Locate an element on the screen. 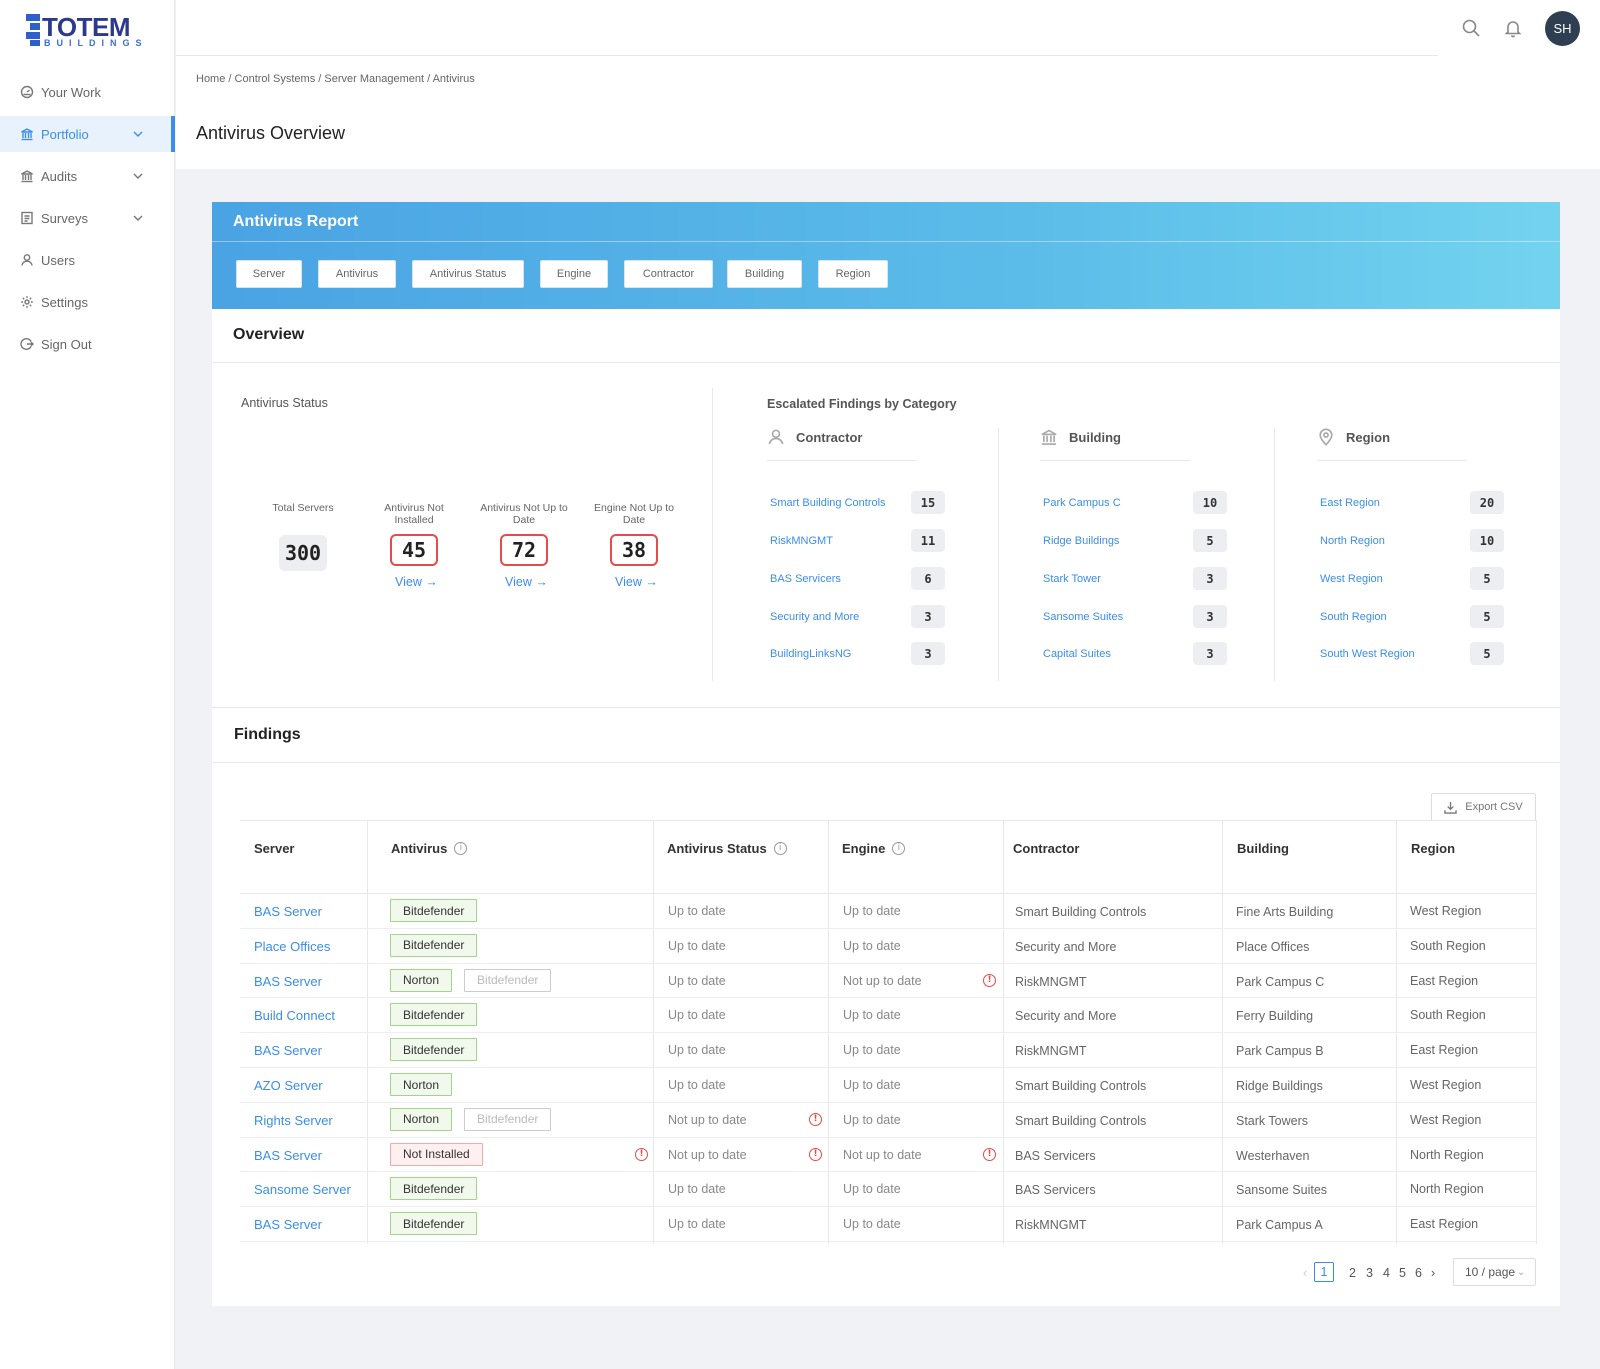 This screenshot has height=1369, width=1600. sidebar-item-sign-out: Sign Out is located at coordinates (87, 344).